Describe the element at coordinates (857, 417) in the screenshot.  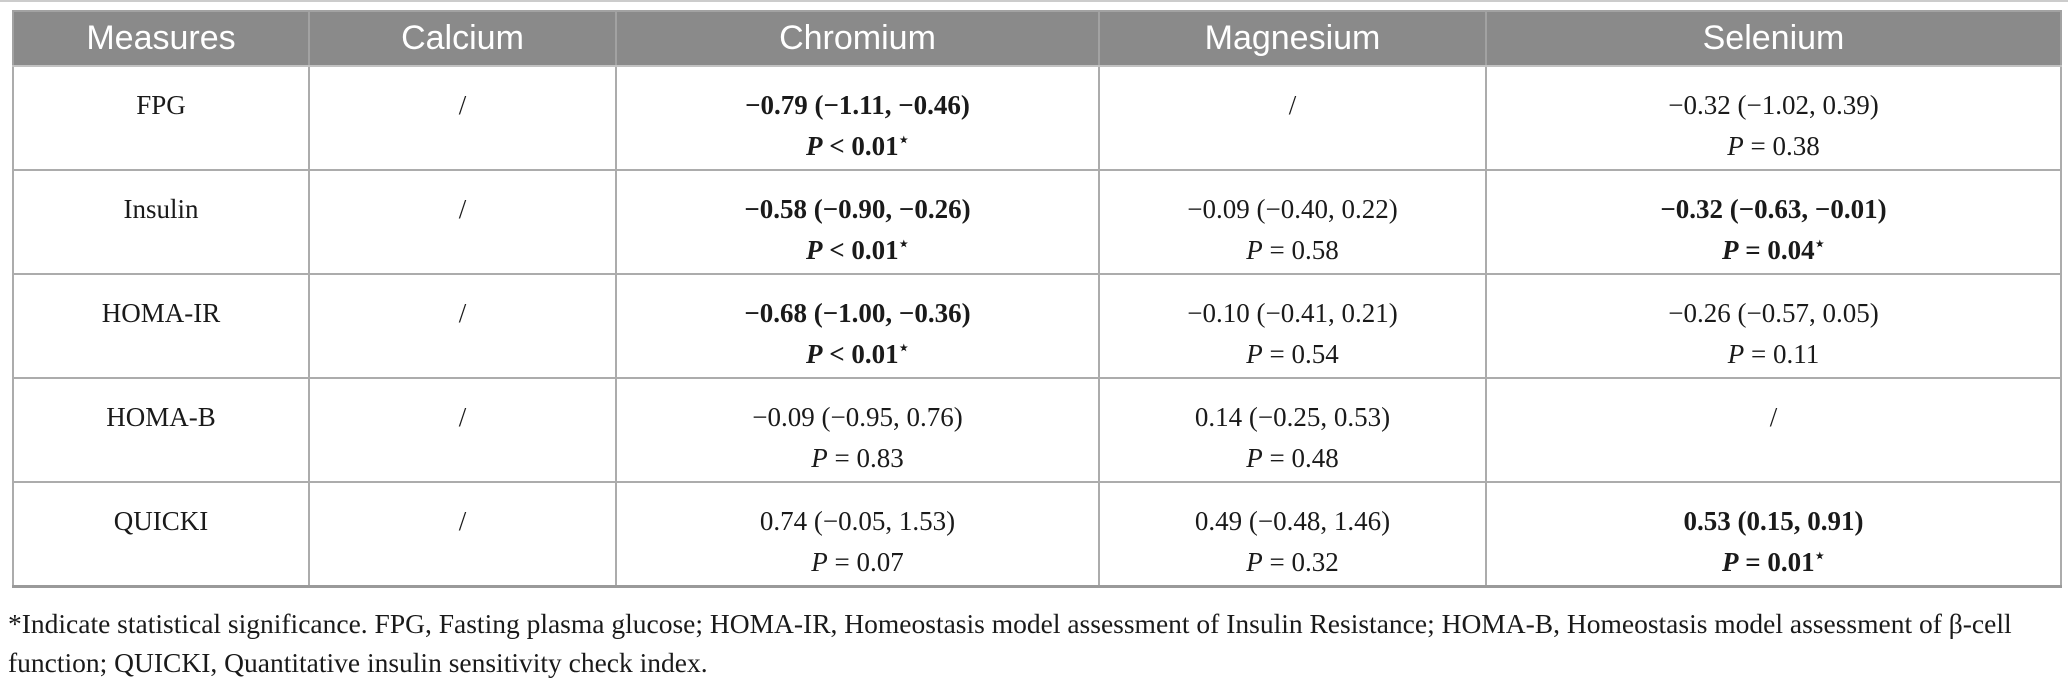
I see `estimate-value: −0.09 (−0.95, 0.76)` at that location.